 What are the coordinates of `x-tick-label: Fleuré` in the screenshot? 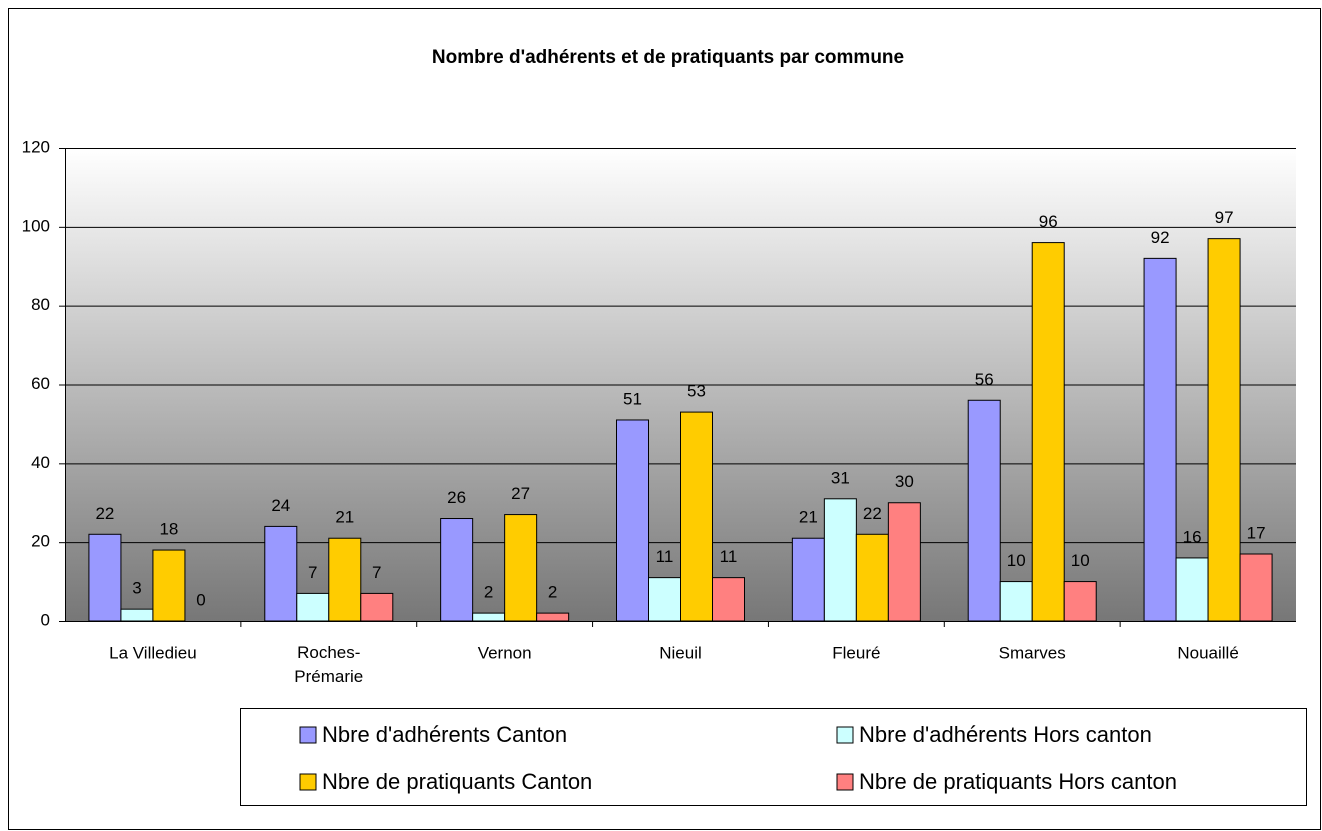 It's located at (856, 652).